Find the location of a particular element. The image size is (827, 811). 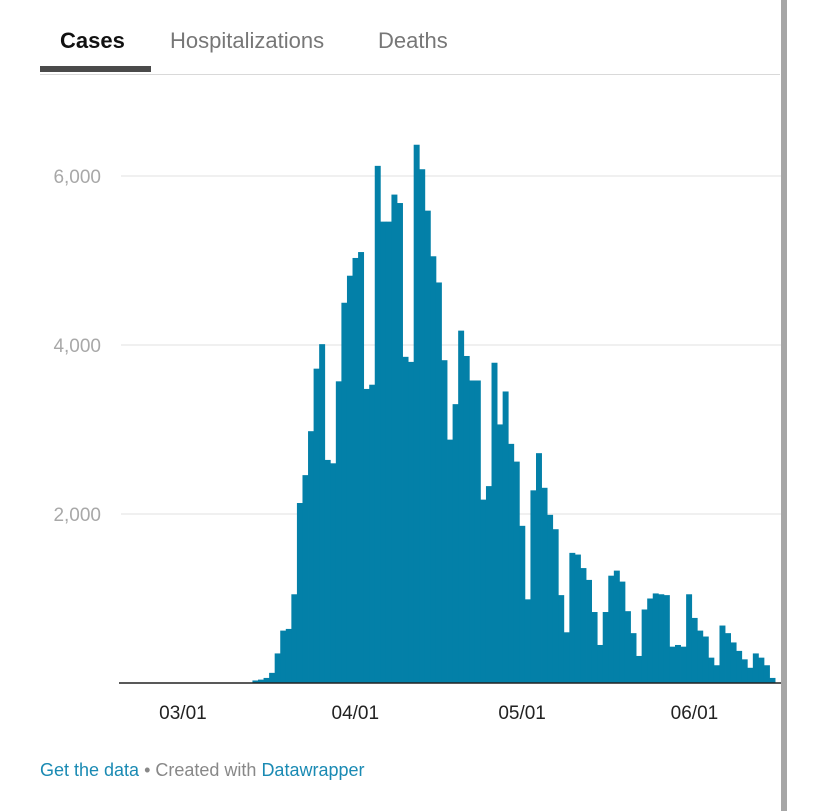

chart-footer: Get the data • Created with Datawrapper is located at coordinates (202, 770).